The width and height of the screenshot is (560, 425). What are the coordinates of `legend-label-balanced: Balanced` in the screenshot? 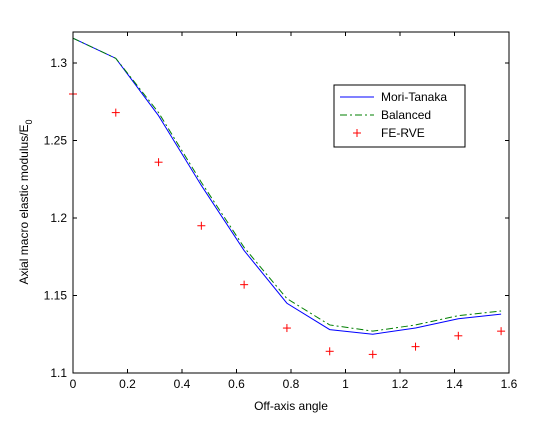 It's located at (406, 115).